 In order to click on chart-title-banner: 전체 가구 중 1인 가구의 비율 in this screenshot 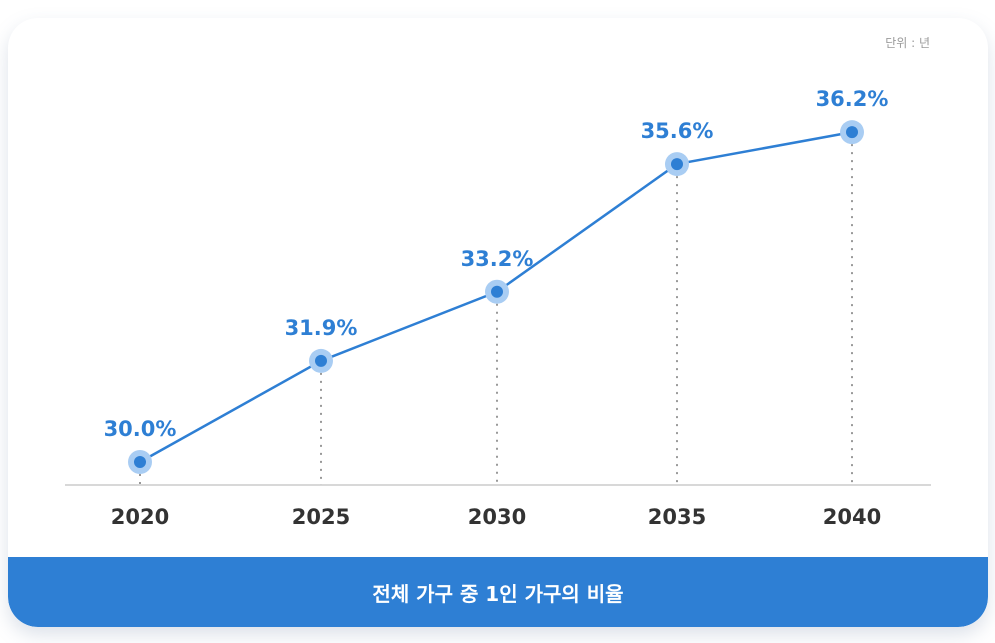, I will do `click(498, 592)`.